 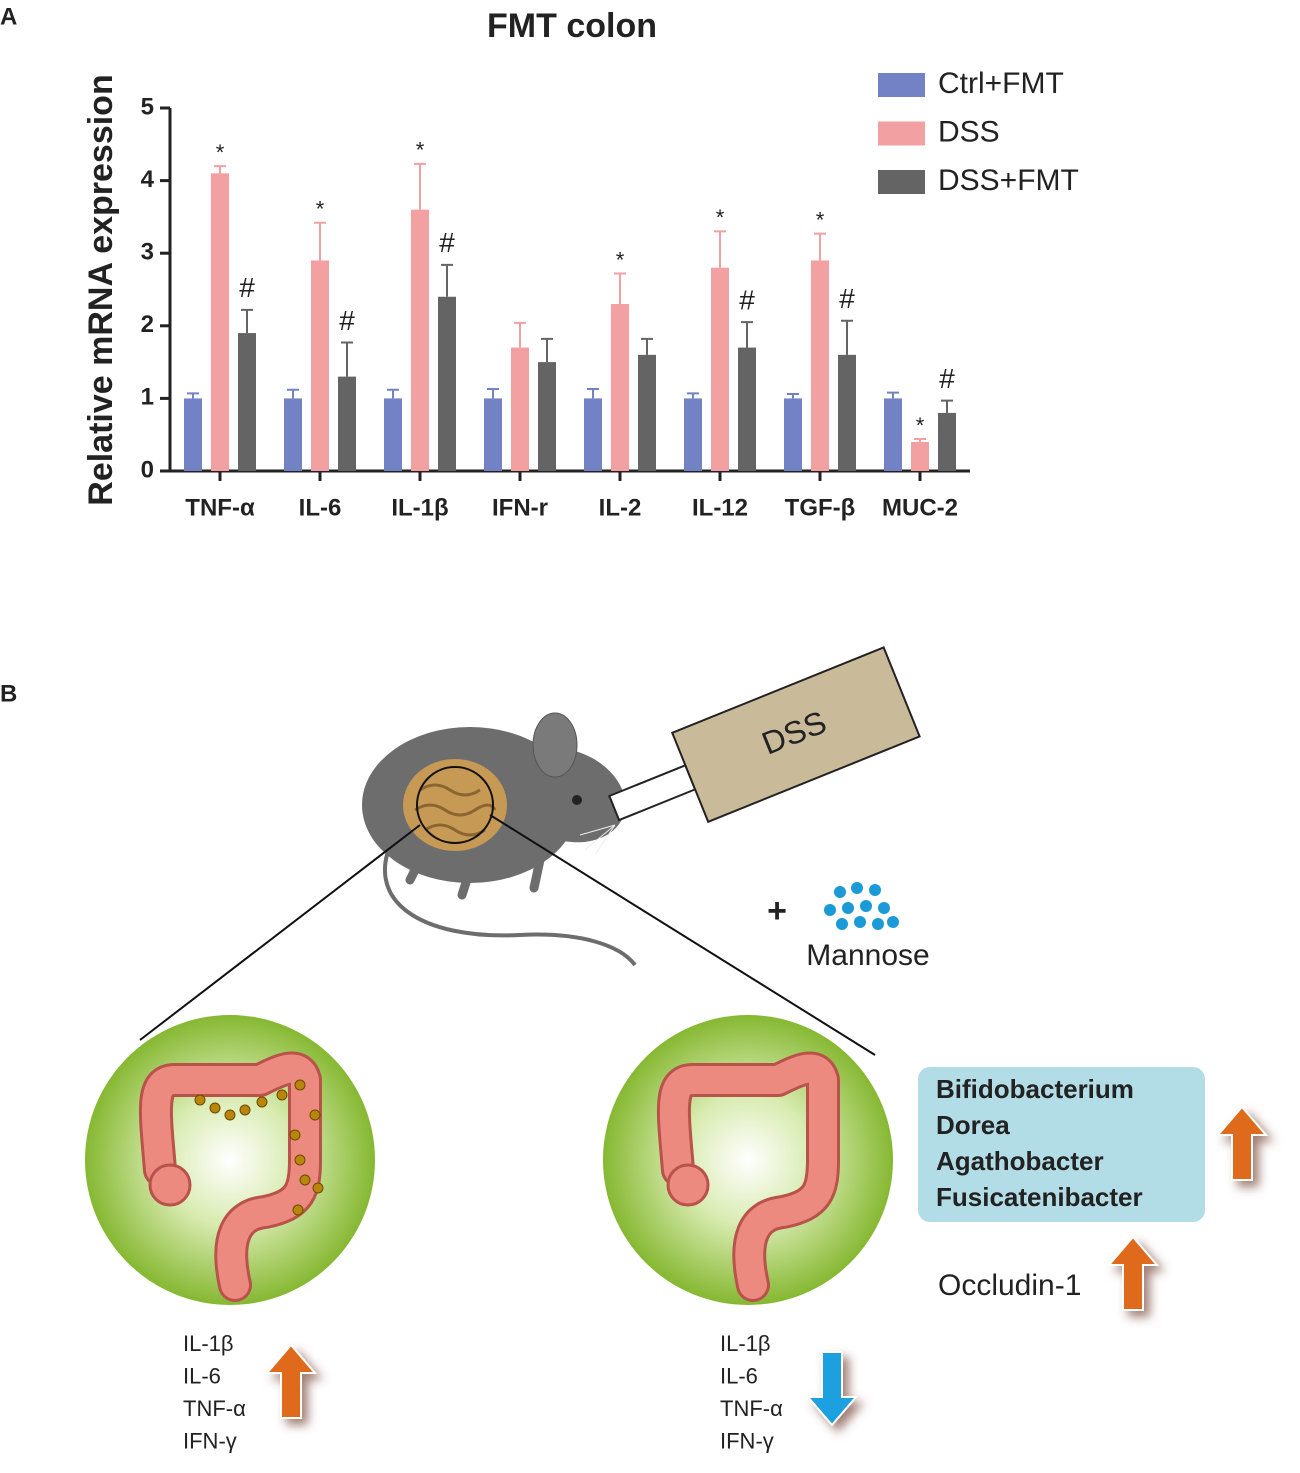 I want to click on syringe-barrel, so click(x=795, y=735).